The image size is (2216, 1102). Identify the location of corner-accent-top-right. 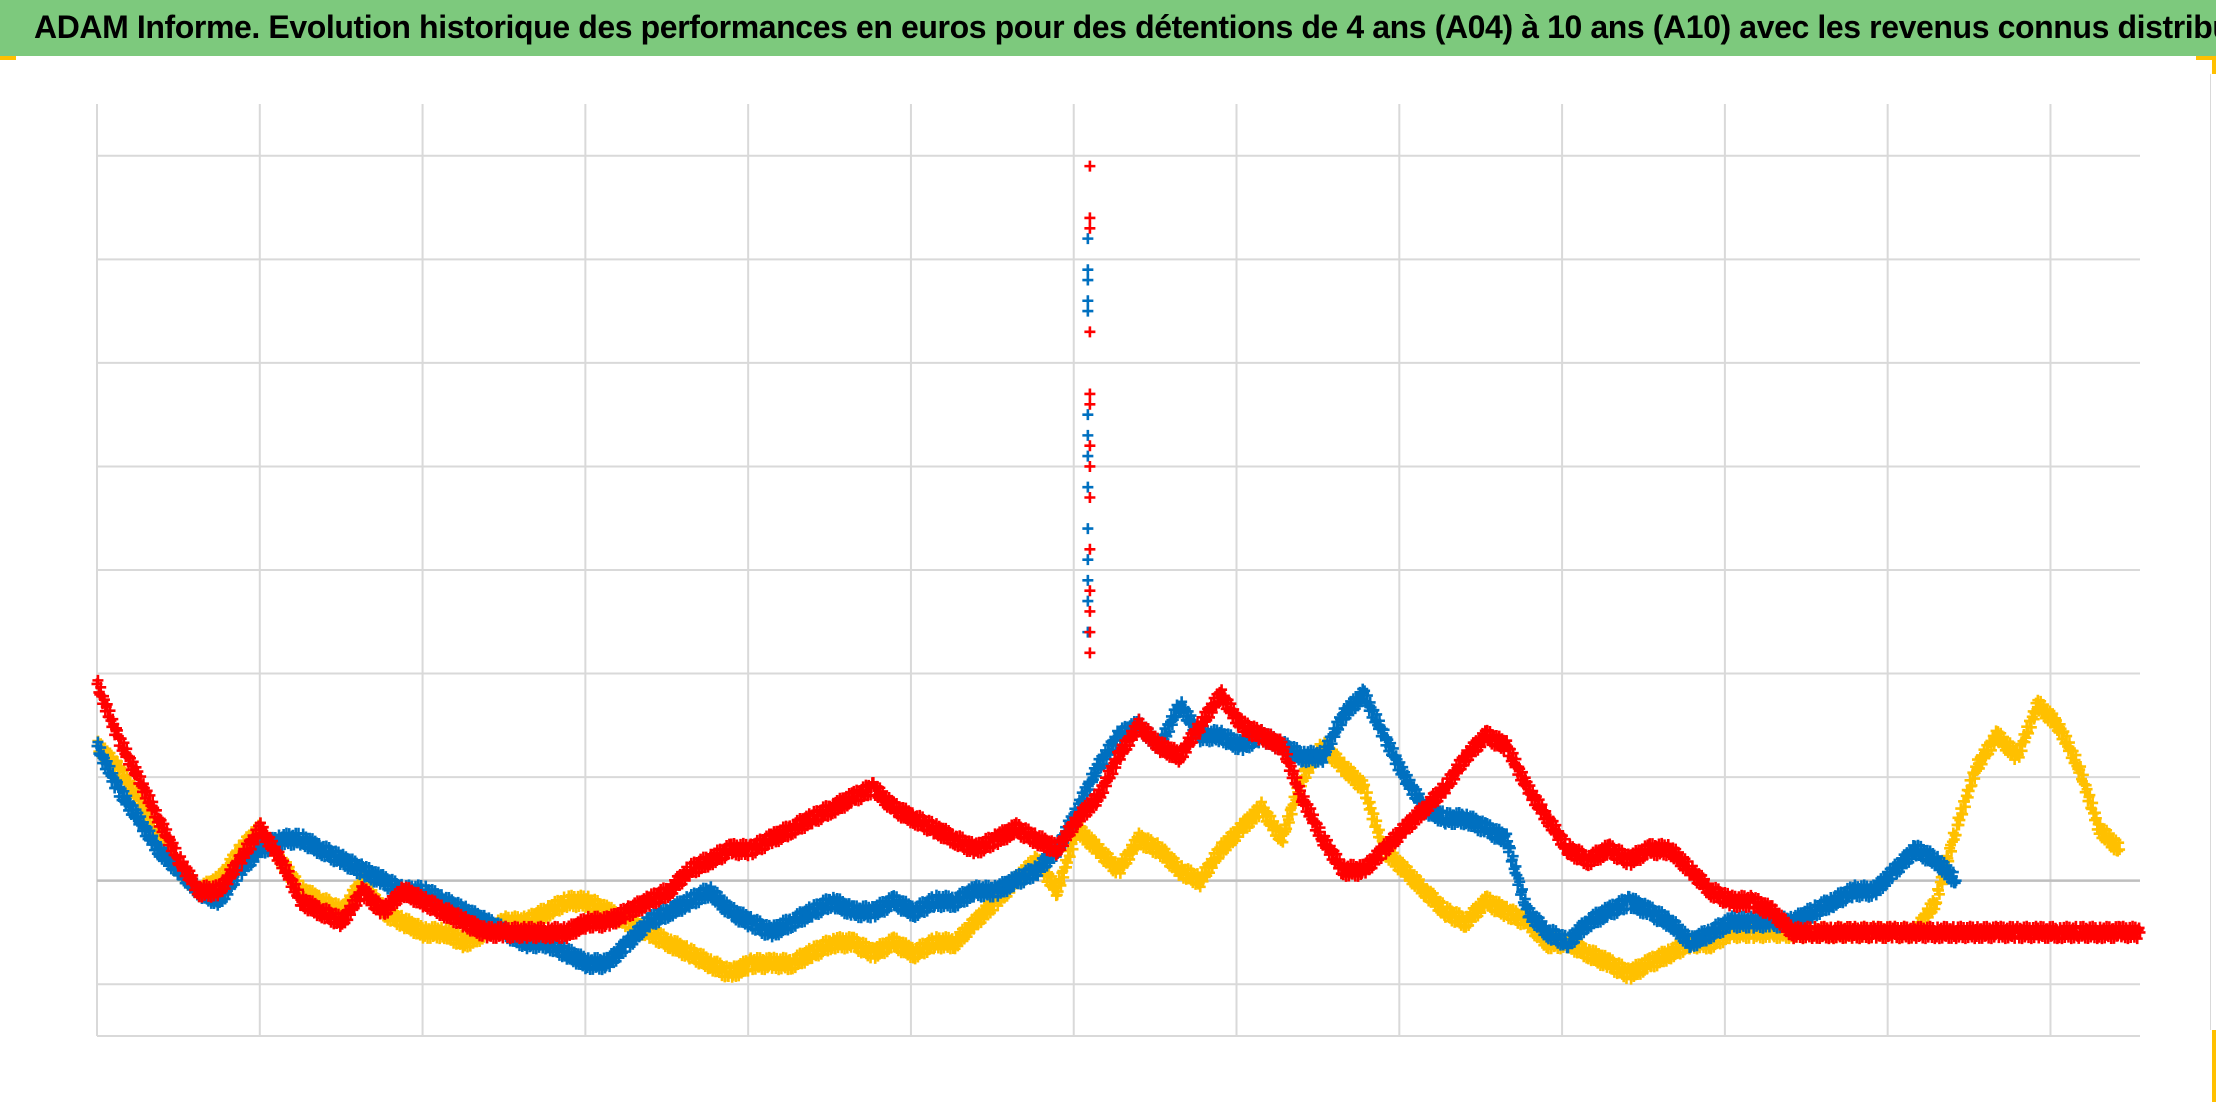
(2206, 58).